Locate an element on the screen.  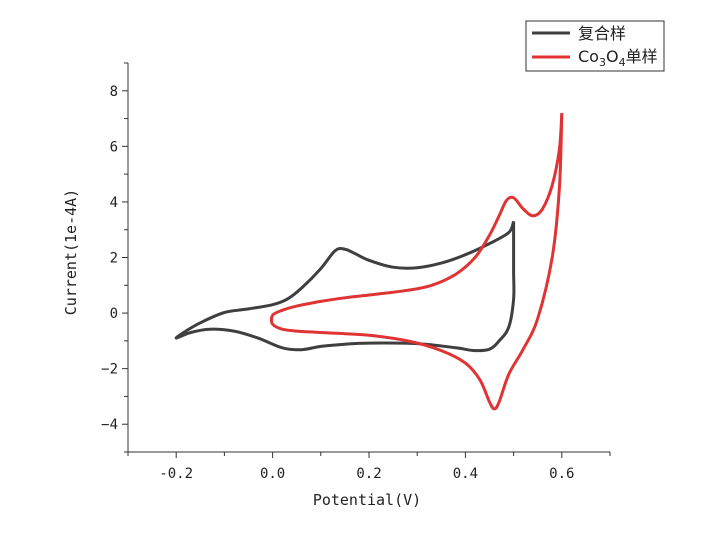
x-tick-label: 0.0 is located at coordinates (272, 474).